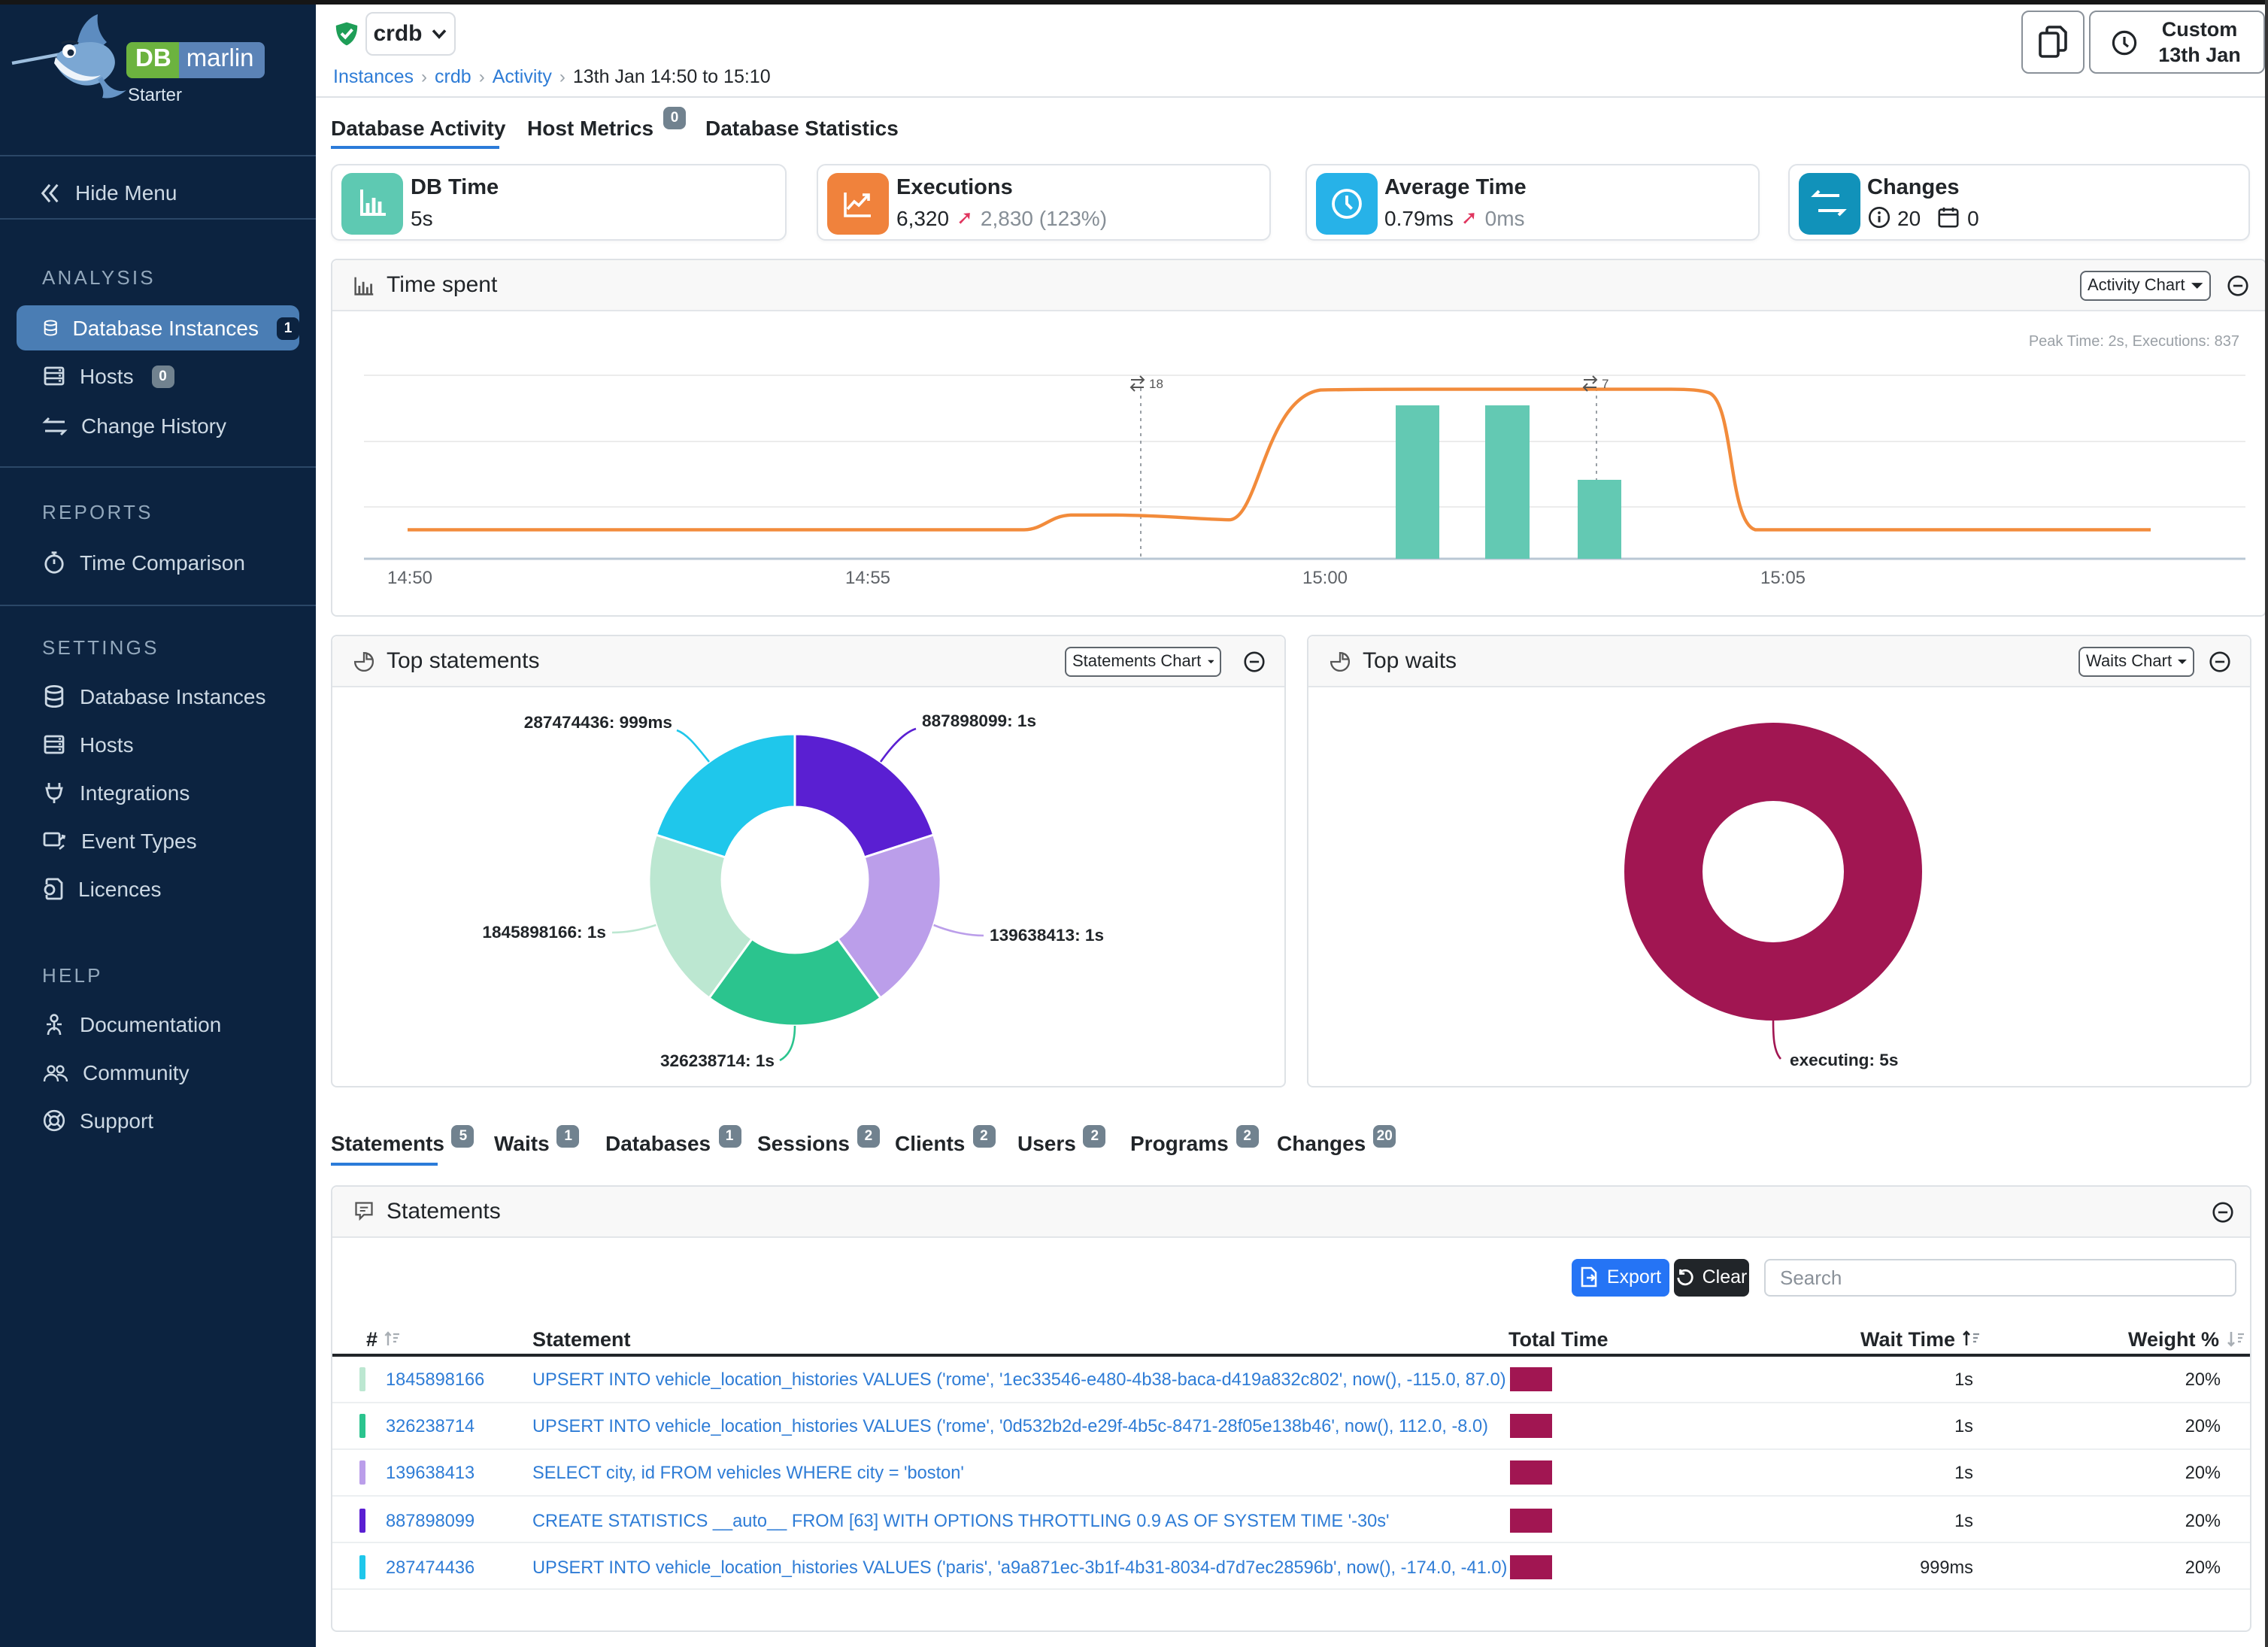  Describe the element at coordinates (867, 577) in the screenshot. I see `svg-text: 14:55` at that location.